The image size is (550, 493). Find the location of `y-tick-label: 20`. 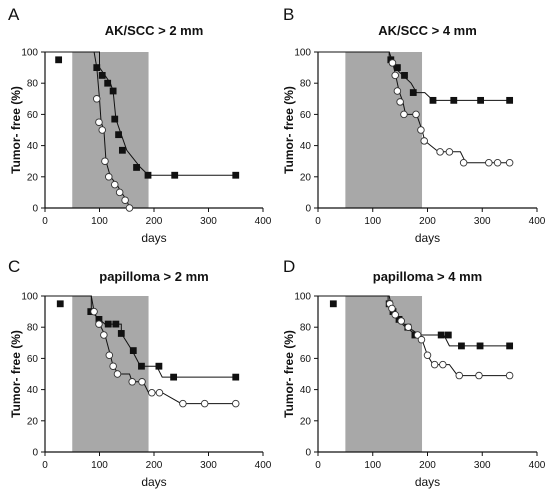

y-tick-label: 20 is located at coordinates (306, 421).